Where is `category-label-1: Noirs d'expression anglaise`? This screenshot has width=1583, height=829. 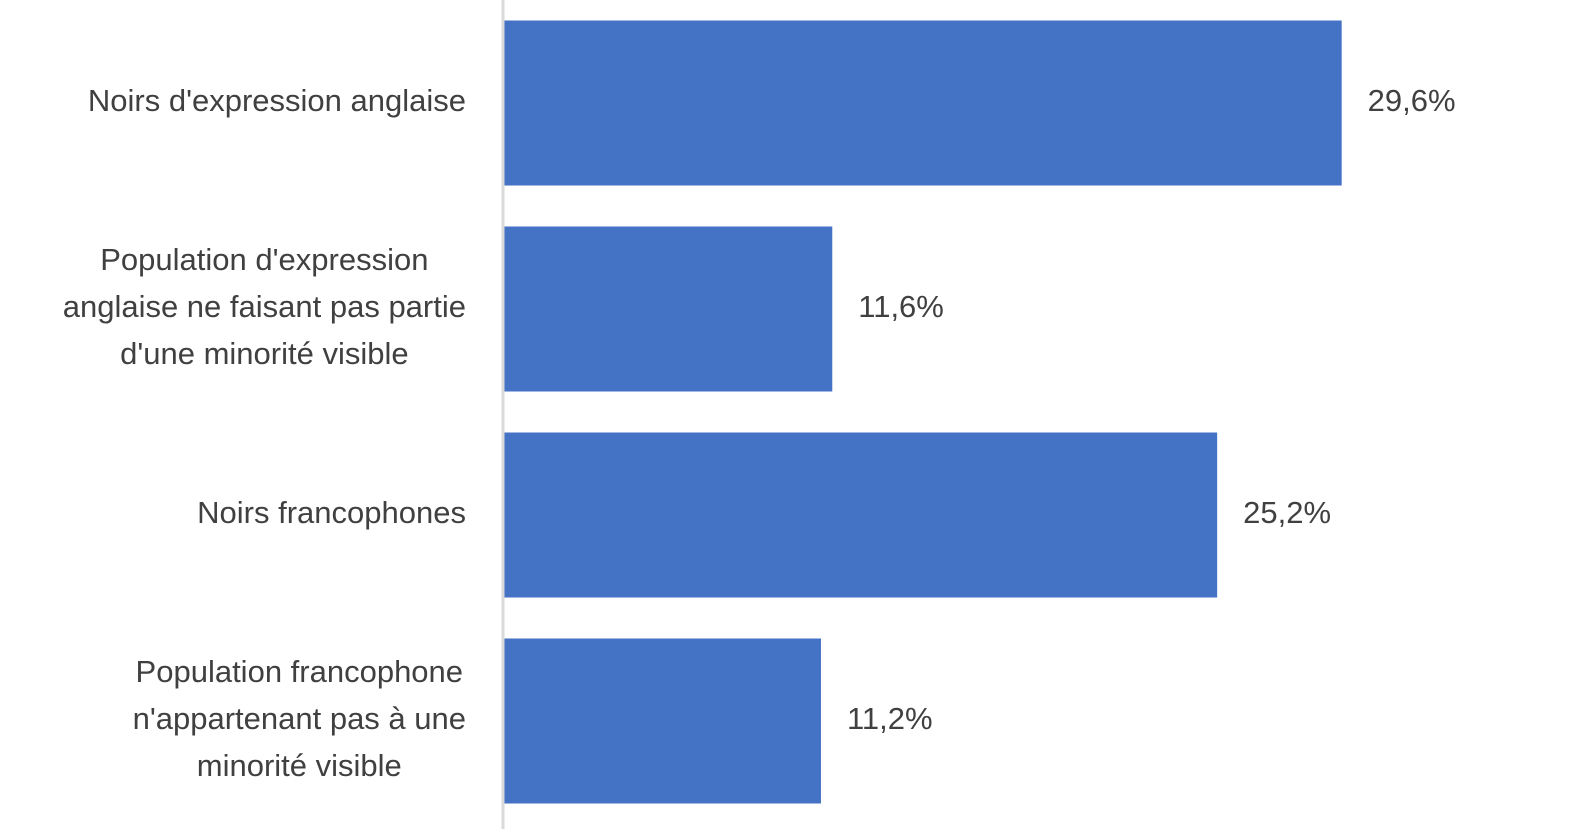 category-label-1: Noirs d'expression anglaise is located at coordinates (277, 100).